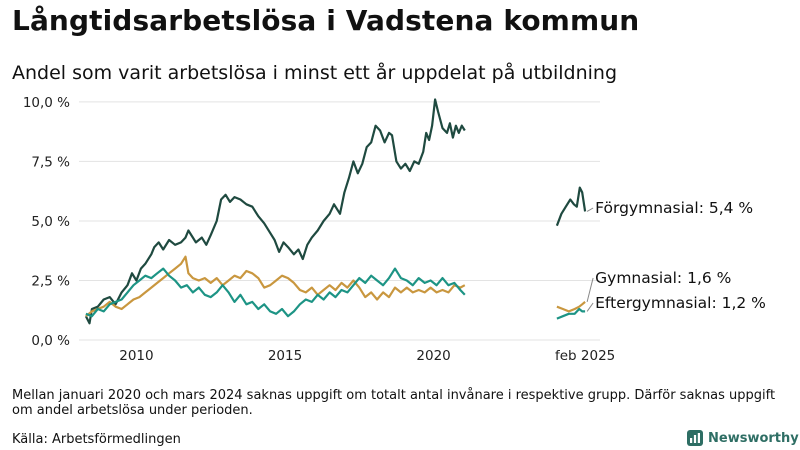  I want to click on x-axis-ticks: 2010 2015 2020 feb 2025, so click(367, 356).